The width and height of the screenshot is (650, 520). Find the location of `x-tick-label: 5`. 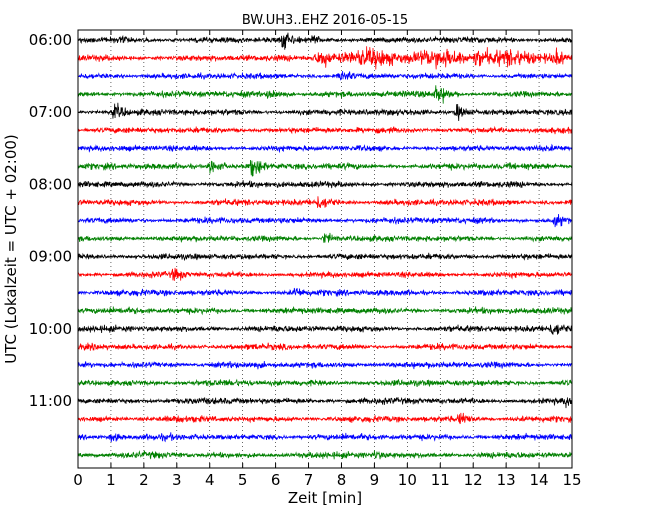

x-tick-label: 5 is located at coordinates (243, 480).